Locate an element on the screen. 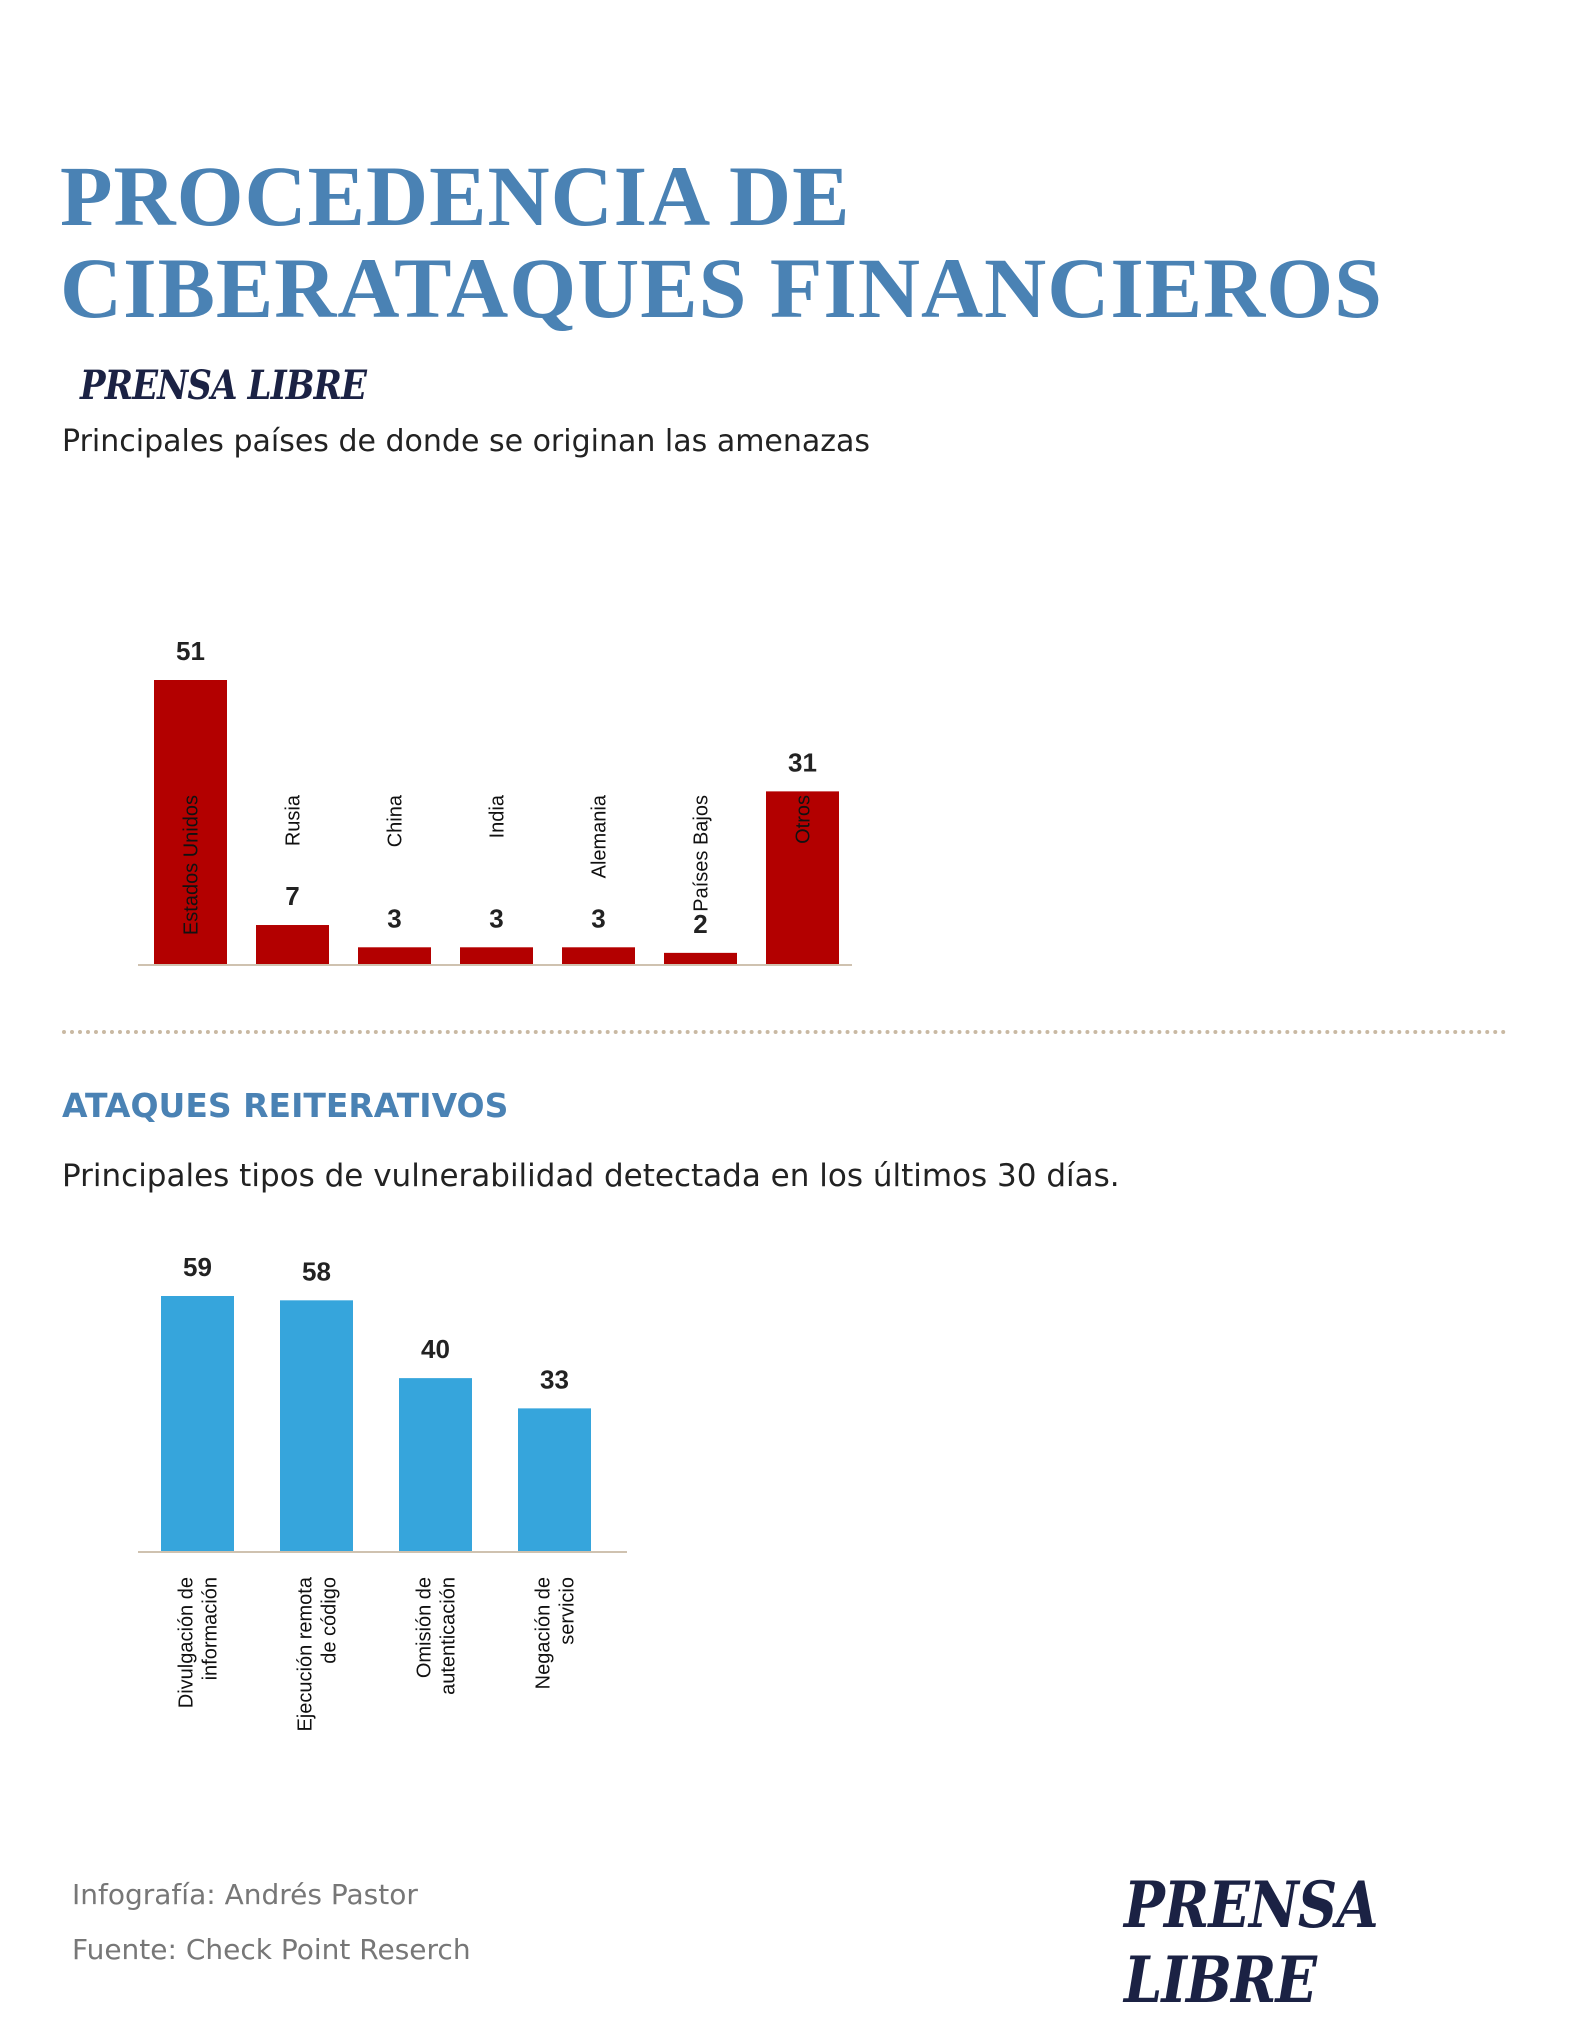  chart1-category-label: India is located at coordinates (498, 816).